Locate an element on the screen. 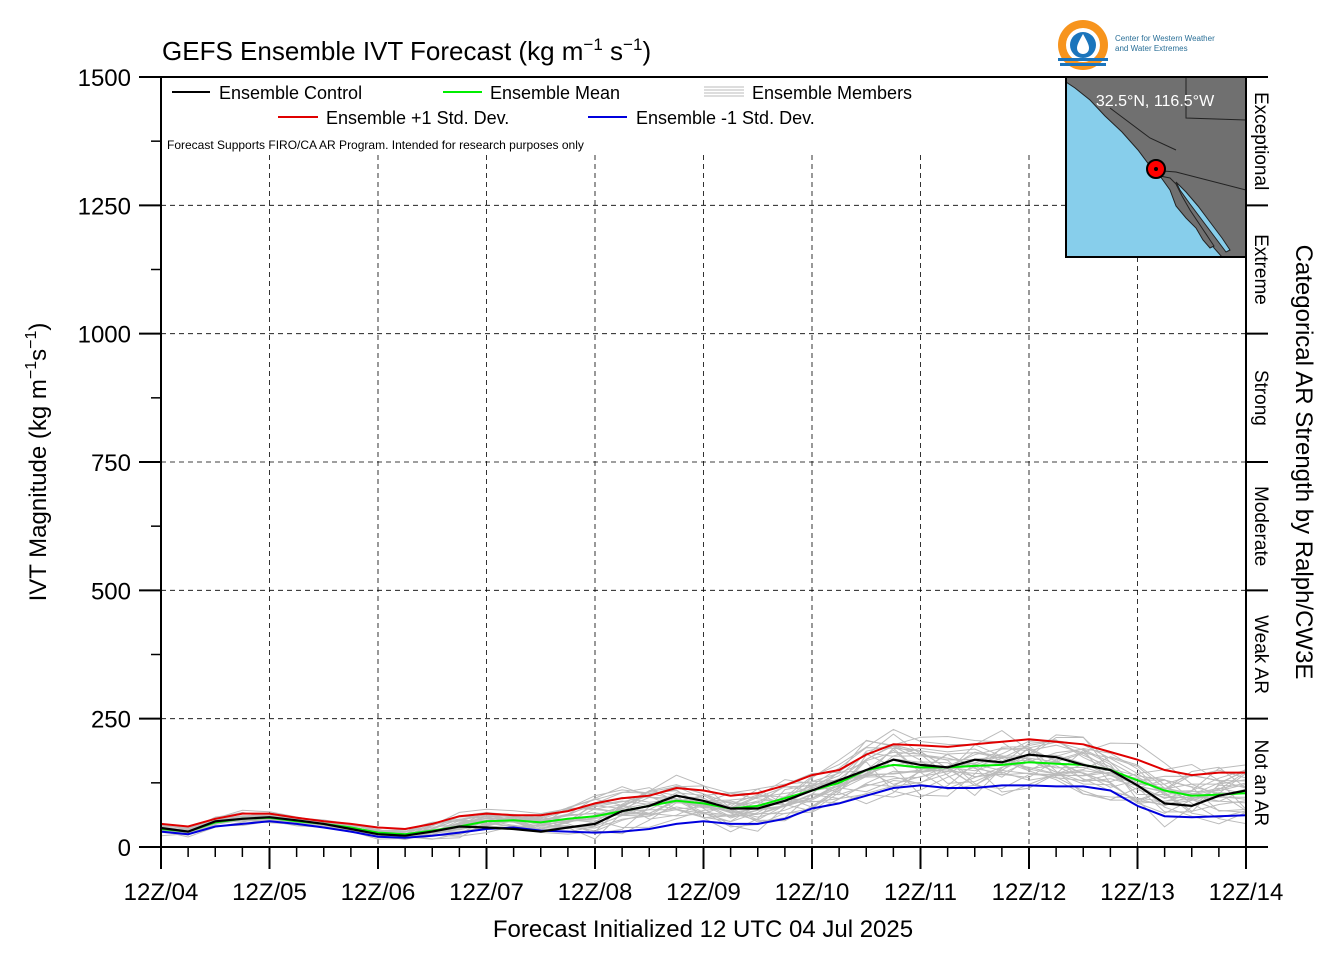 The height and width of the screenshot is (962, 1336). chart-title-exp1: −1 is located at coordinates (592, 44).